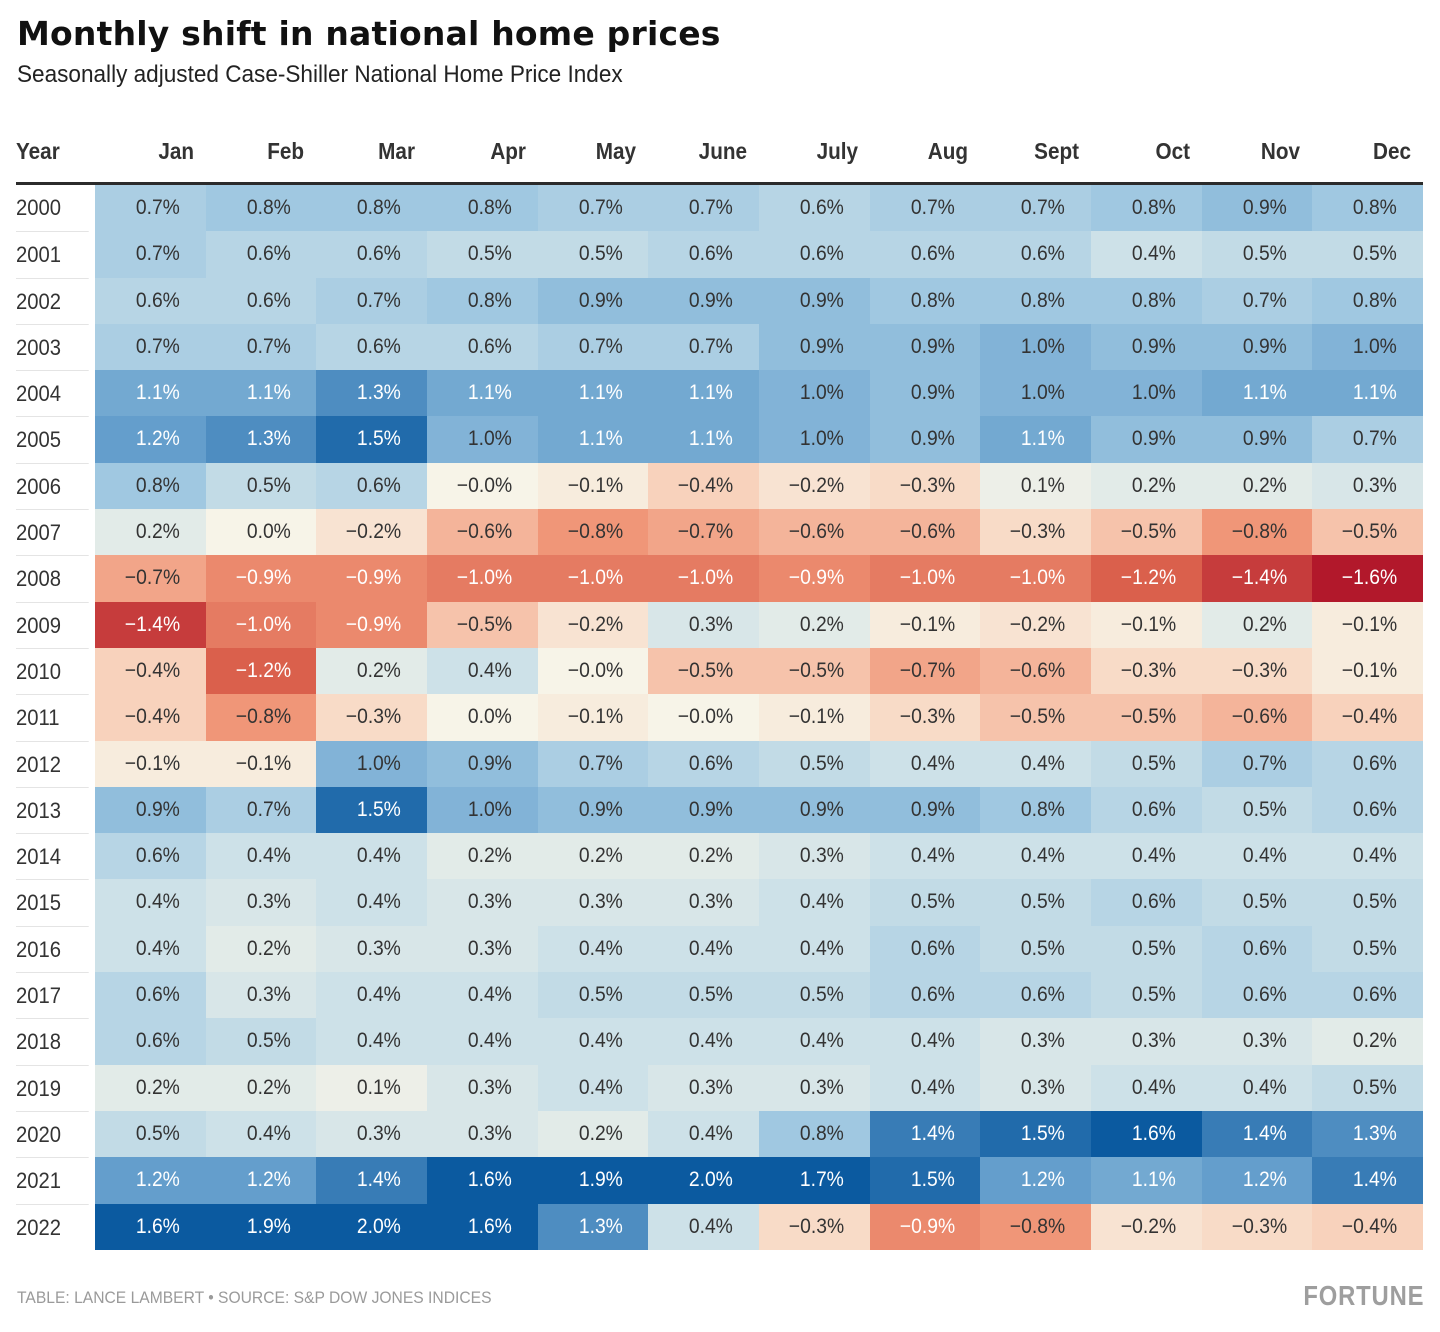 This screenshot has width=1440, height=1332. What do you see at coordinates (52, 439) in the screenshot?
I see `year-label: 2005` at bounding box center [52, 439].